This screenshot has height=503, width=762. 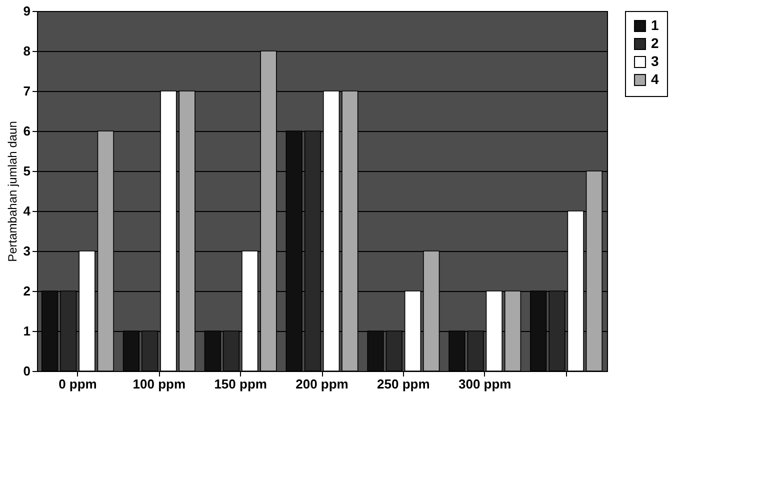 What do you see at coordinates (655, 61) in the screenshot?
I see `legend-label: 3` at bounding box center [655, 61].